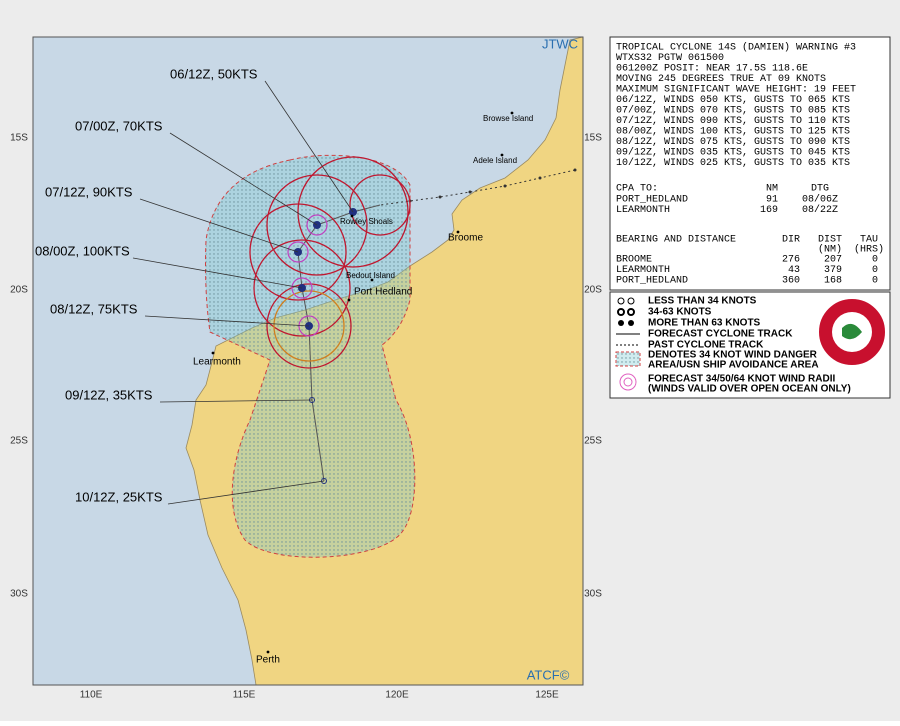  What do you see at coordinates (721, 79) in the screenshot?
I see `warning-line: MOVING 245 DEGREES TRUE AT 09 KNOTS` at bounding box center [721, 79].